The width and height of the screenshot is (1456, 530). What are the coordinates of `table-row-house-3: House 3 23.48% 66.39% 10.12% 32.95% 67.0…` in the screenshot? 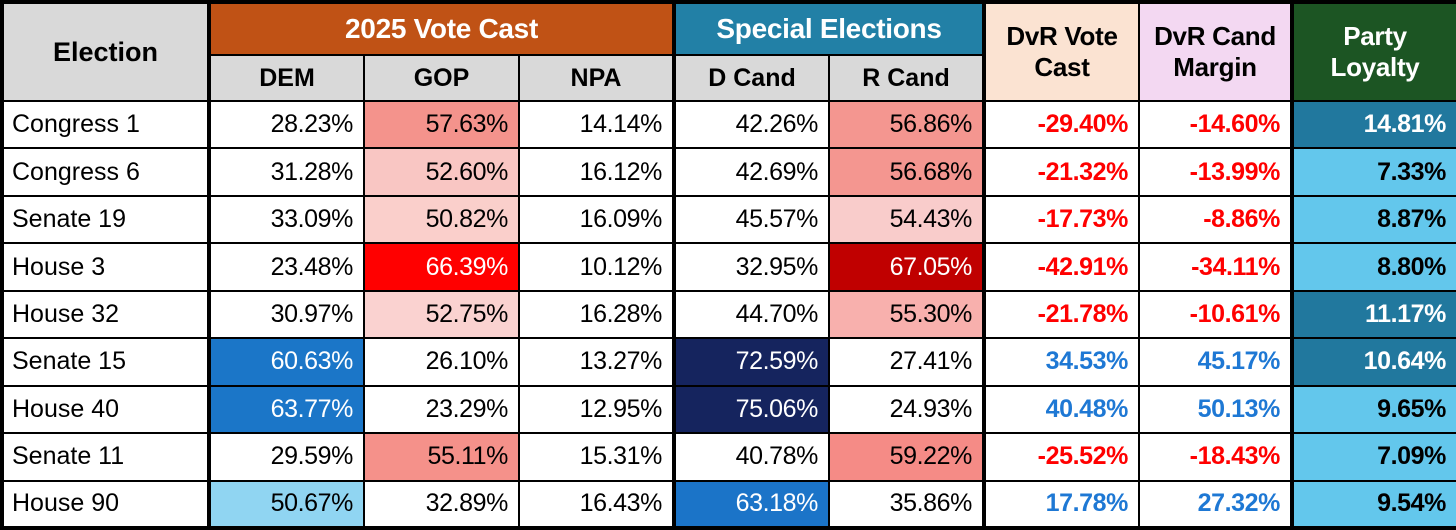 It's located at (728, 267).